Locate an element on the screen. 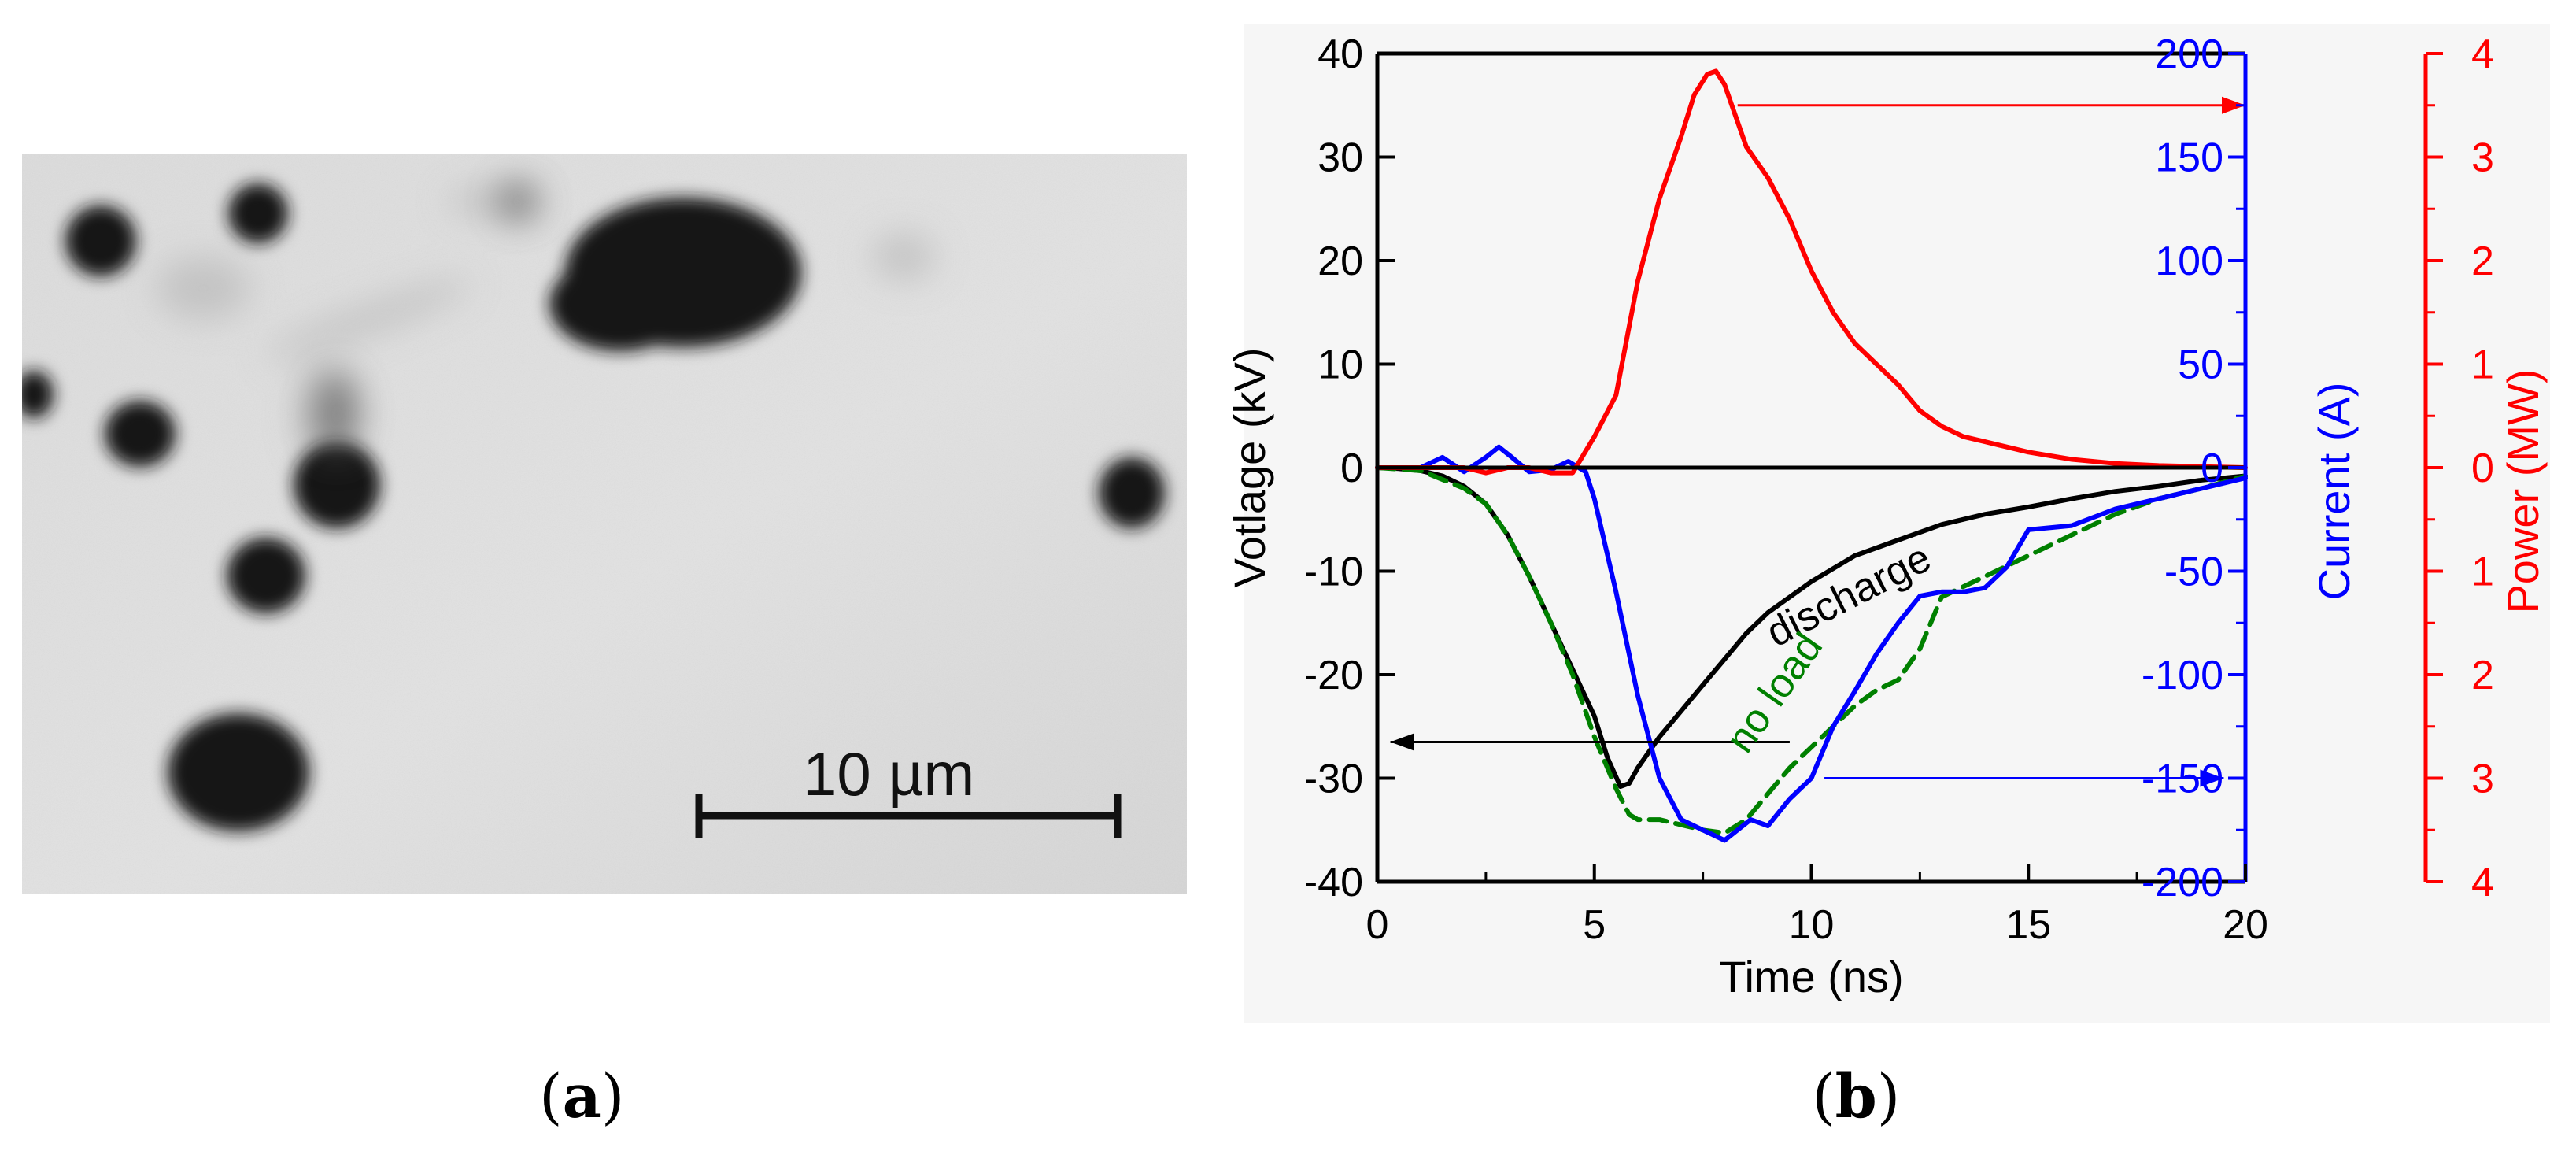 The height and width of the screenshot is (1151, 2576). x-axis-label: Time (ns) is located at coordinates (1811, 976).